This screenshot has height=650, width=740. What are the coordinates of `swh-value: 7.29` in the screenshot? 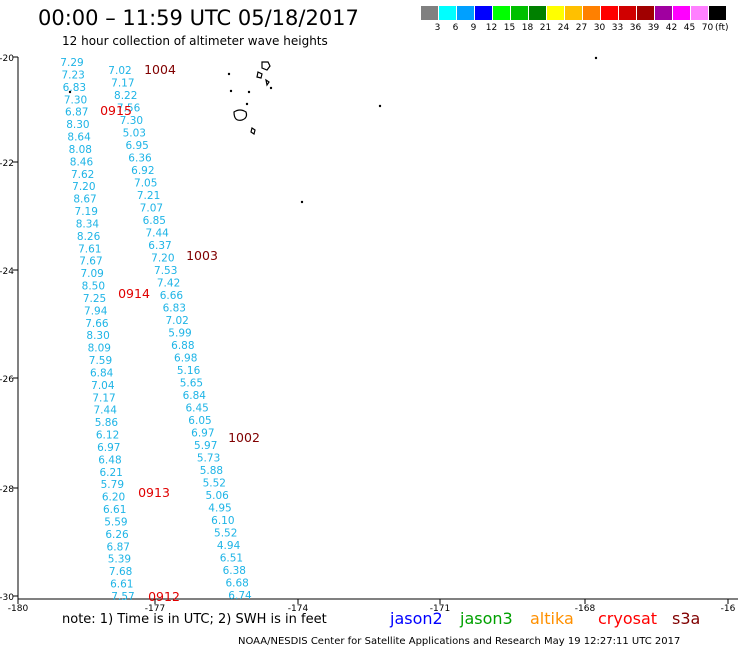 It's located at (71, 63).